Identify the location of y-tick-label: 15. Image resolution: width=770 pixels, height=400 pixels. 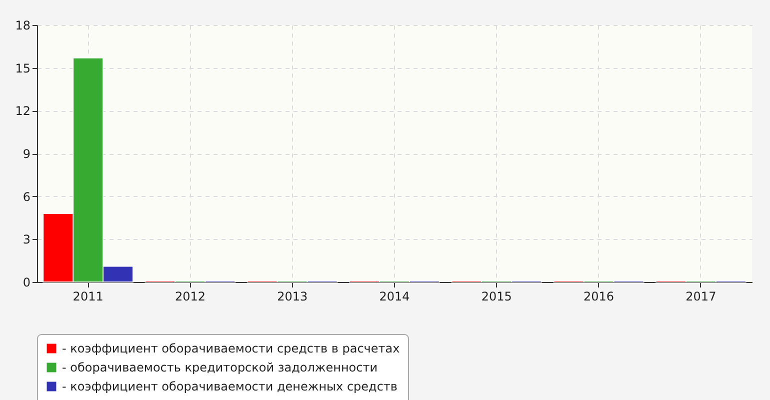
(22, 68).